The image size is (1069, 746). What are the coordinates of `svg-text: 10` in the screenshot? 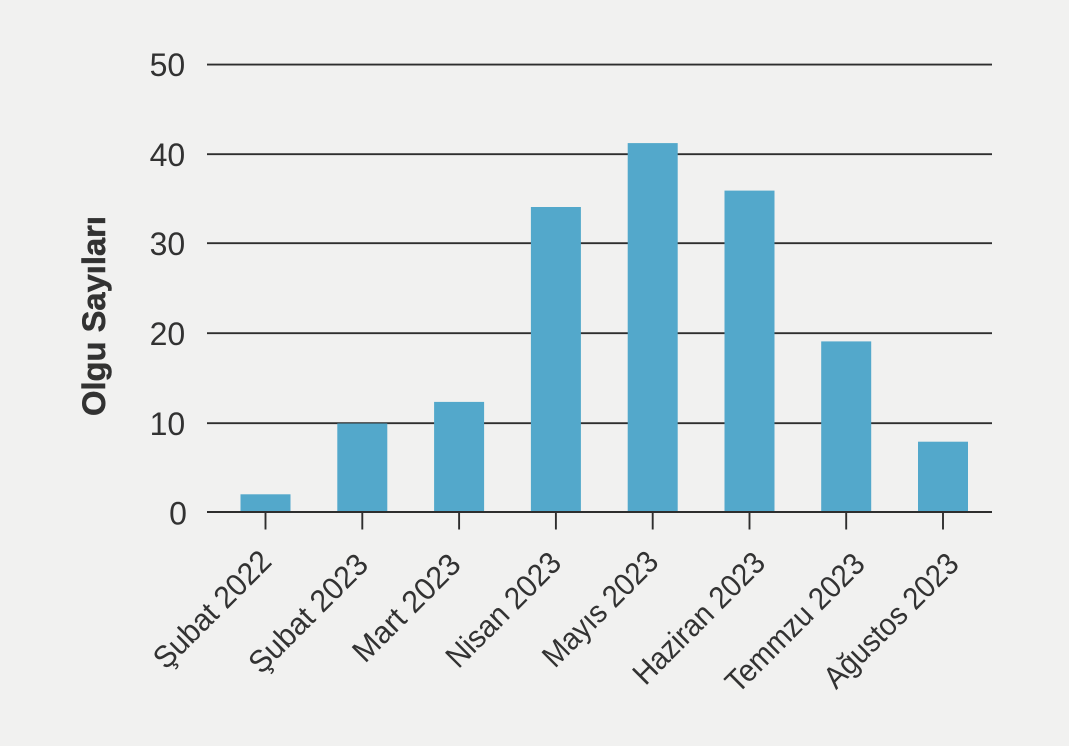 It's located at (168, 424).